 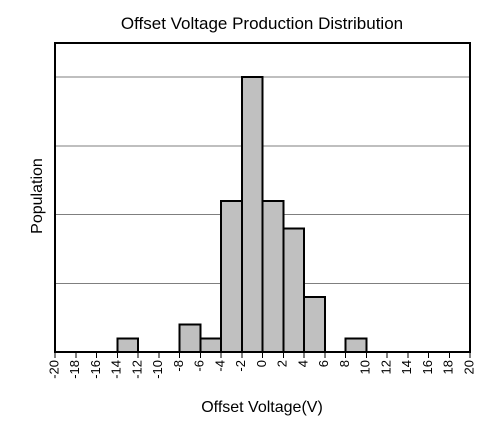 I want to click on x-tick-label-16: 12, so click(x=385, y=367).